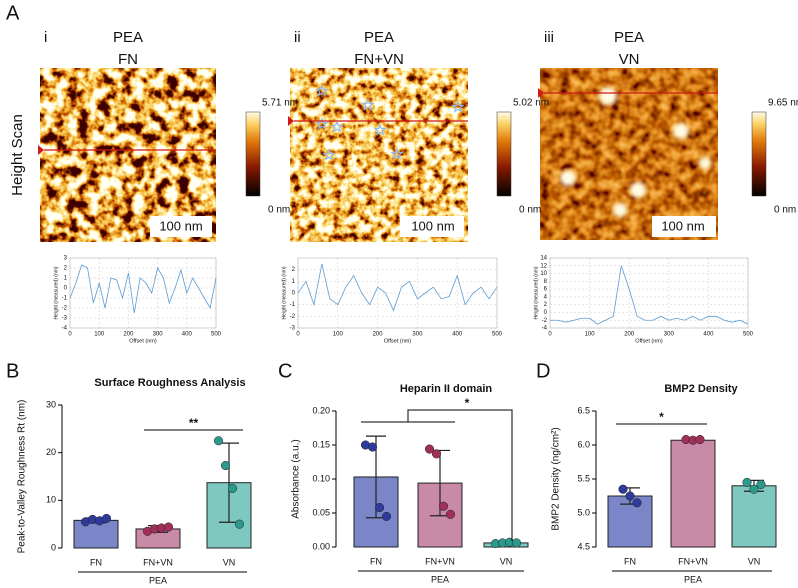 The height and width of the screenshot is (588, 798). Describe the element at coordinates (65, 329) in the screenshot. I see `y-tick-label: -4` at that location.